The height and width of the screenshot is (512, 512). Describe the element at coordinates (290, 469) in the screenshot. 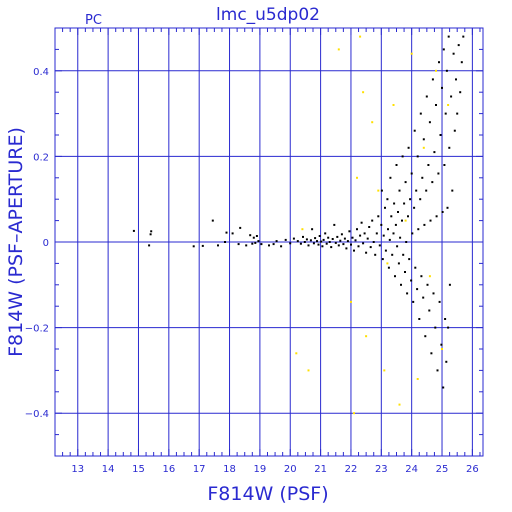

I see `x-tick-label: 20` at that location.